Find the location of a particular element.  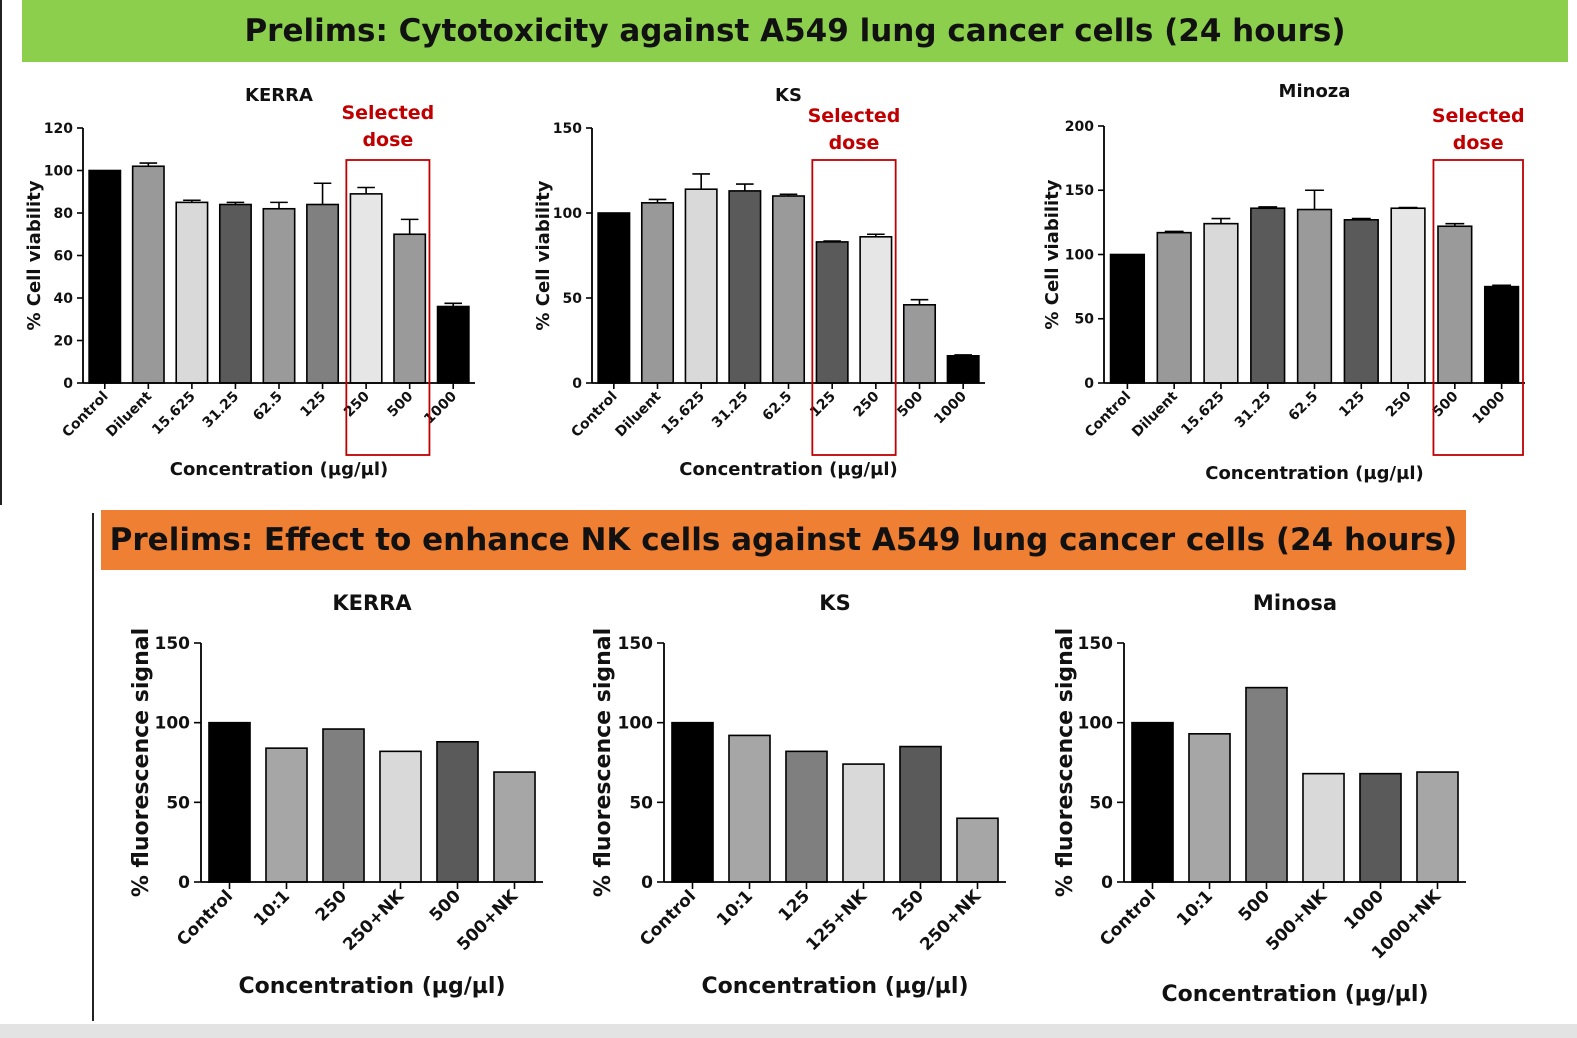

y-tick-label: 200 is located at coordinates (1079, 127).